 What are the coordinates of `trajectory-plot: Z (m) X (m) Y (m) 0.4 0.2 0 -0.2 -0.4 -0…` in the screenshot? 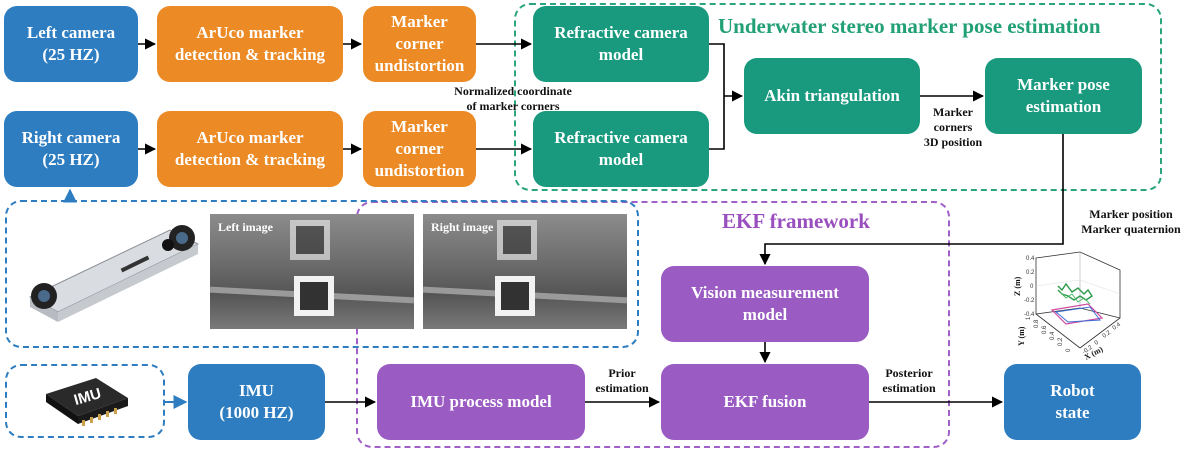 It's located at (1068, 306).